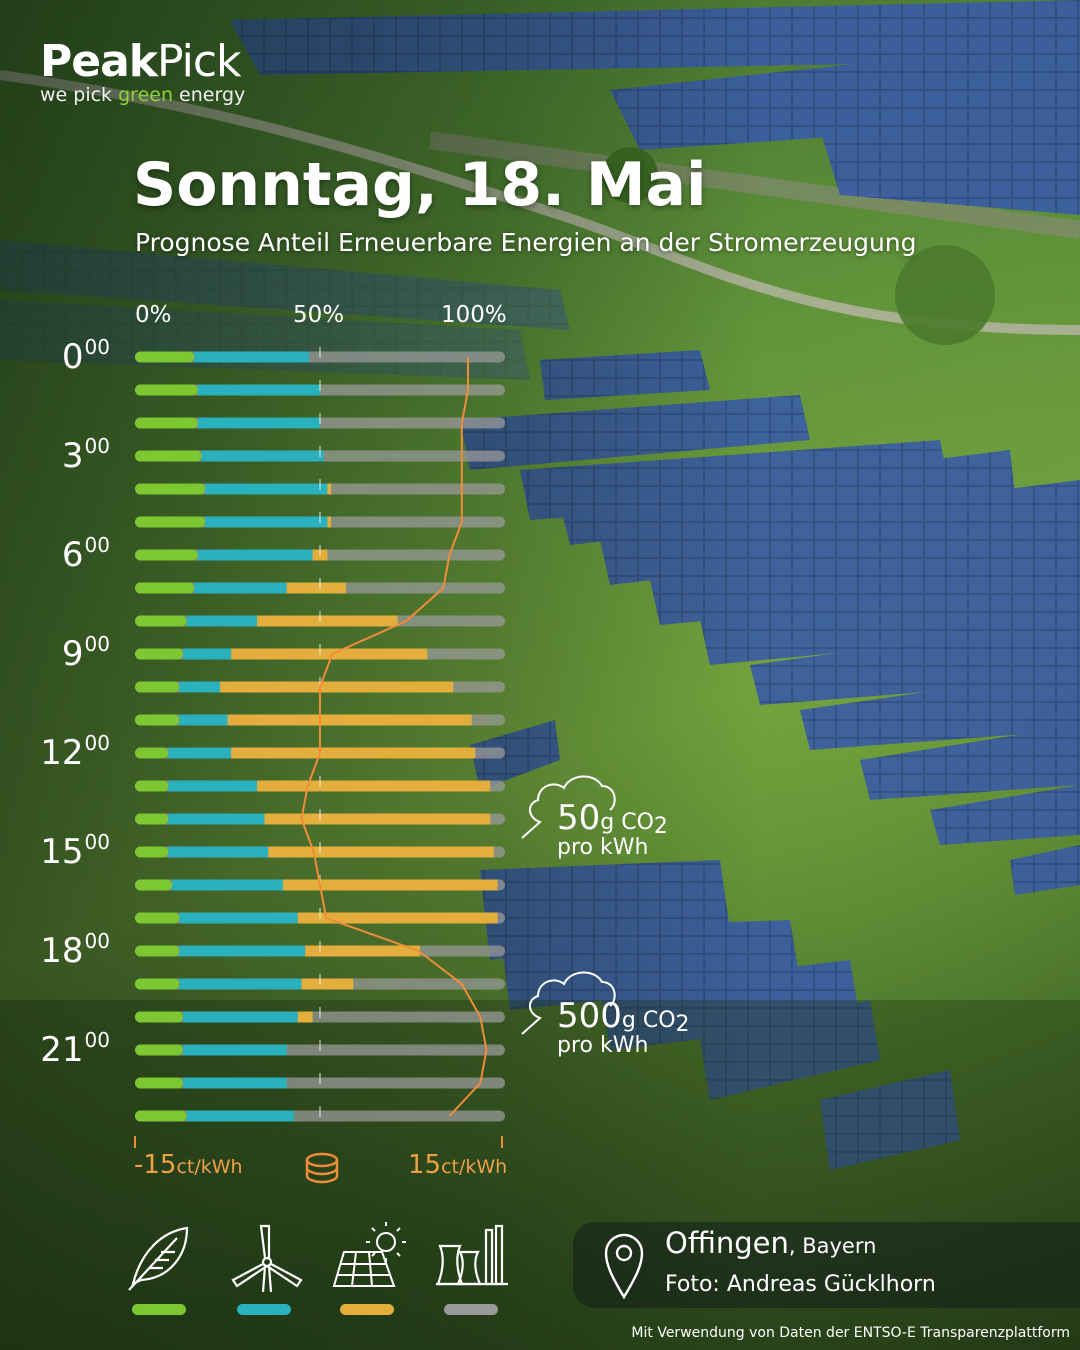 This screenshot has width=1080, height=1350. Describe the element at coordinates (319, 315) in the screenshot. I see `x-tick-50: 50%` at that location.